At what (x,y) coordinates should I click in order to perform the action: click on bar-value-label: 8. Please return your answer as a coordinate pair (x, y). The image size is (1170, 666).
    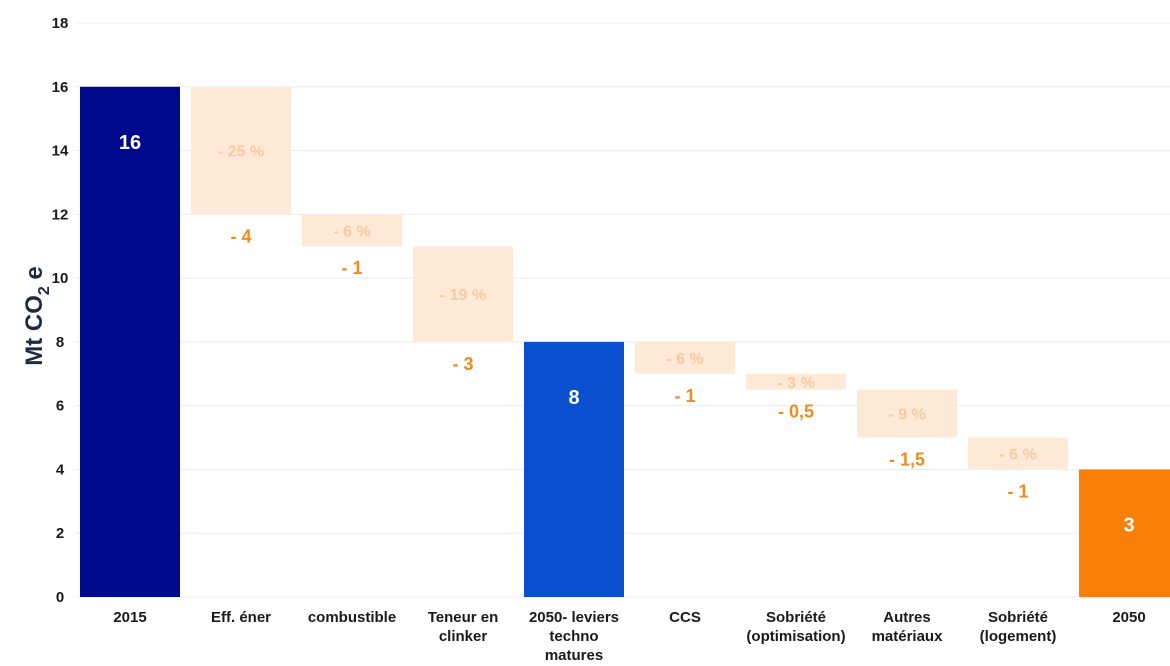
    Looking at the image, I should click on (573, 398).